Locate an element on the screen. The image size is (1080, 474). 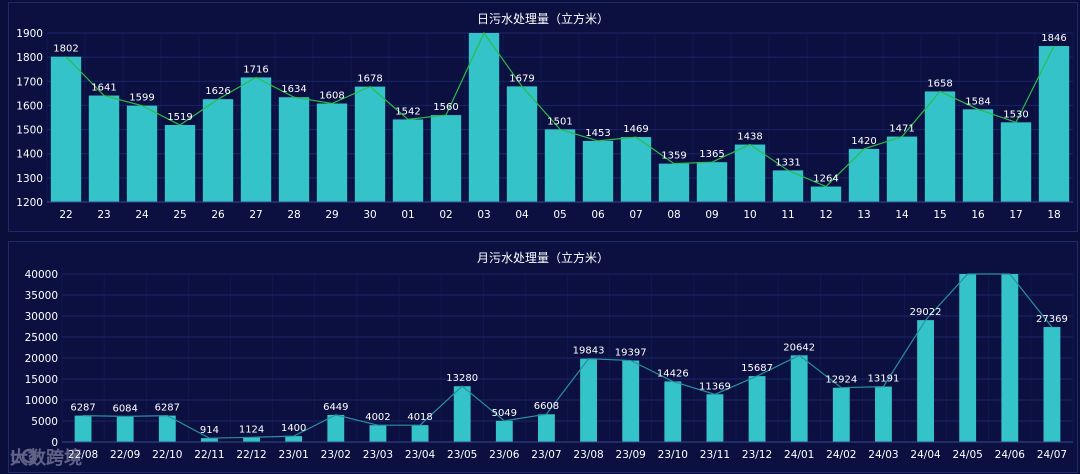
daily-data-label: 1658 is located at coordinates (939, 83).